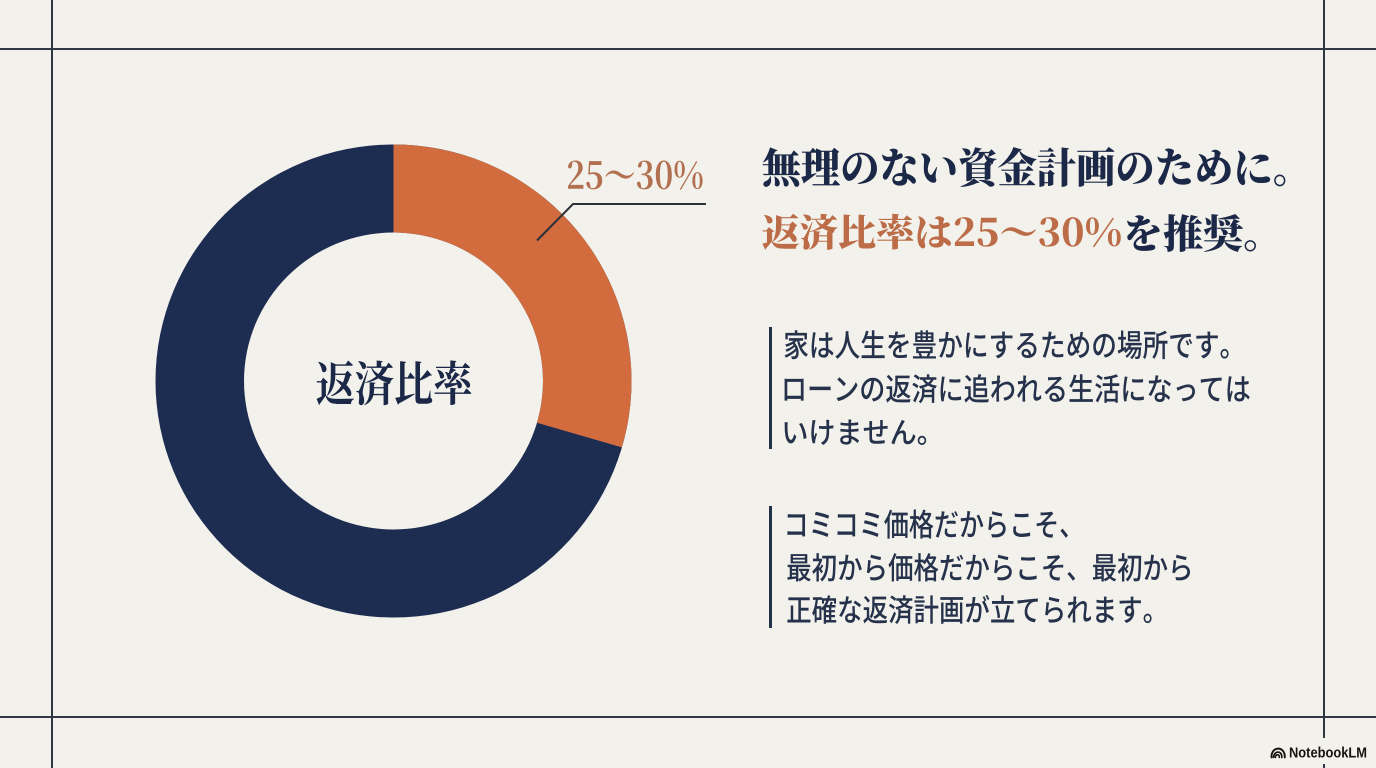  Describe the element at coordinates (1328, 753) in the screenshot. I see `svg-text: NotebookLM` at that location.